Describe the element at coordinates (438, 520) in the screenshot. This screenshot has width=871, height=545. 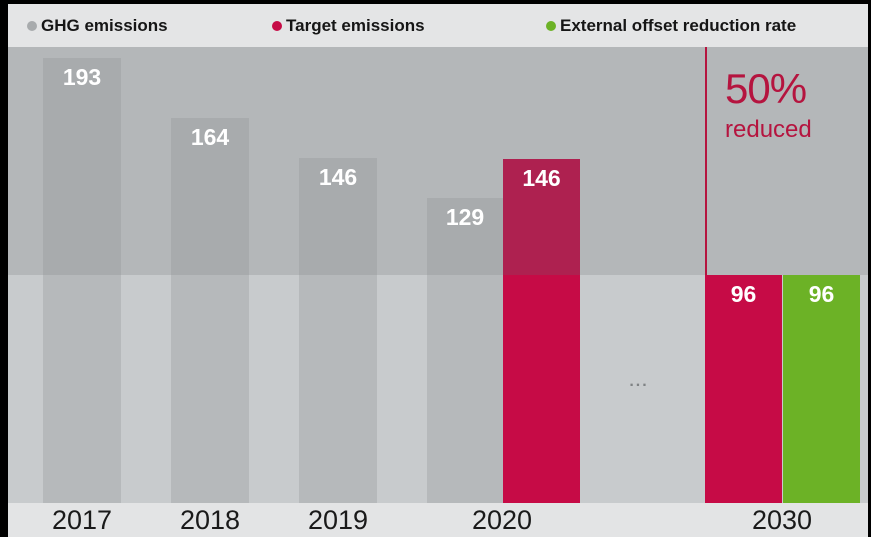
I see `x-axis: 2017 2018 2019 2020 2030` at that location.